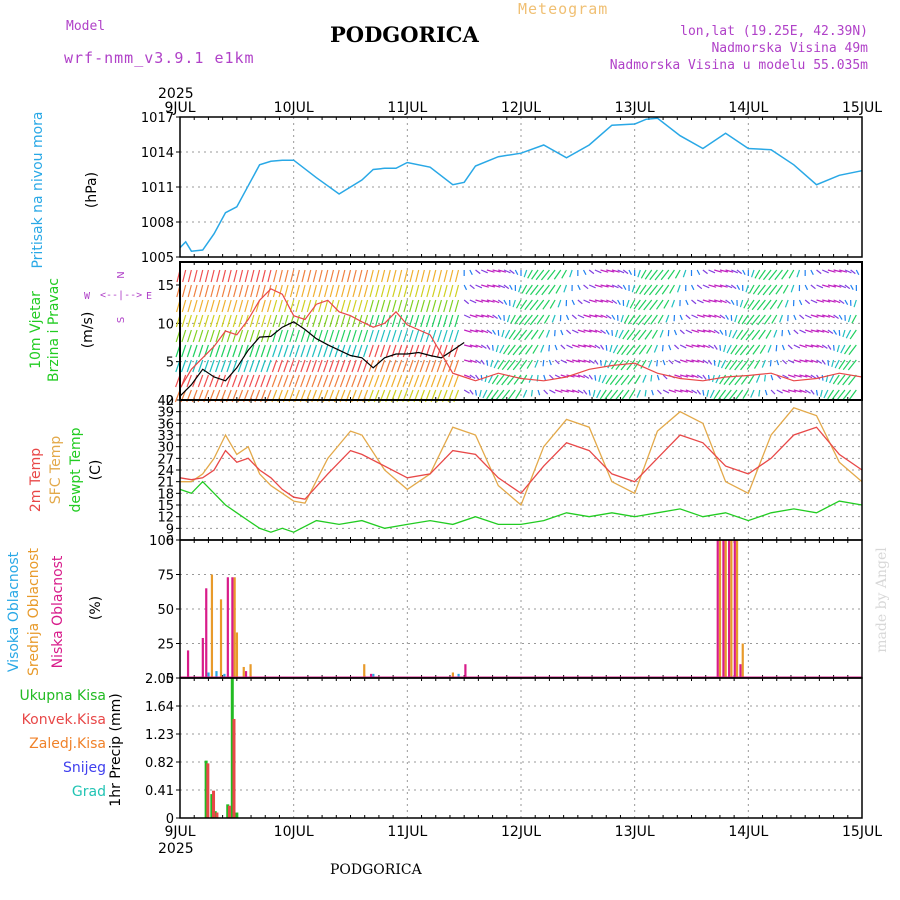 Image resolution: width=900 pixels, height=900 pixels. I want to click on low-cloud-axis-label: Niska Oblacnost, so click(58, 611).